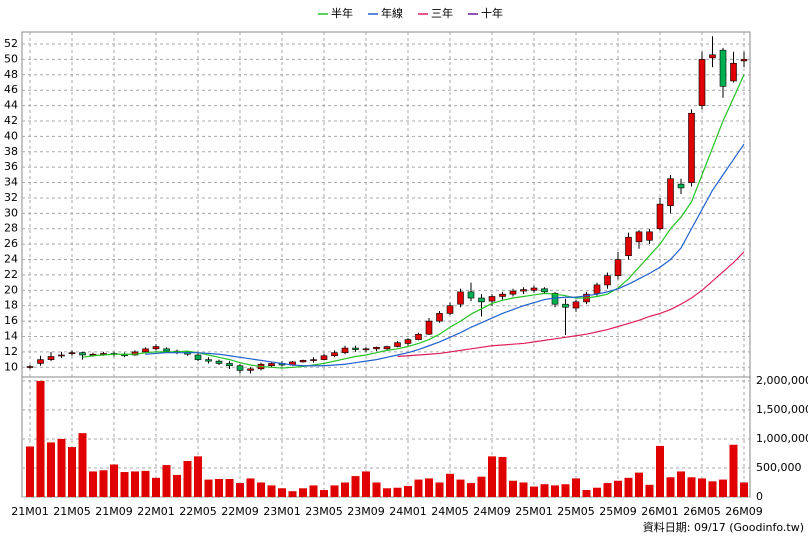 Image resolution: width=808 pixels, height=540 pixels. Describe the element at coordinates (11, 336) in the screenshot. I see `y-tick-label: 14` at that location.